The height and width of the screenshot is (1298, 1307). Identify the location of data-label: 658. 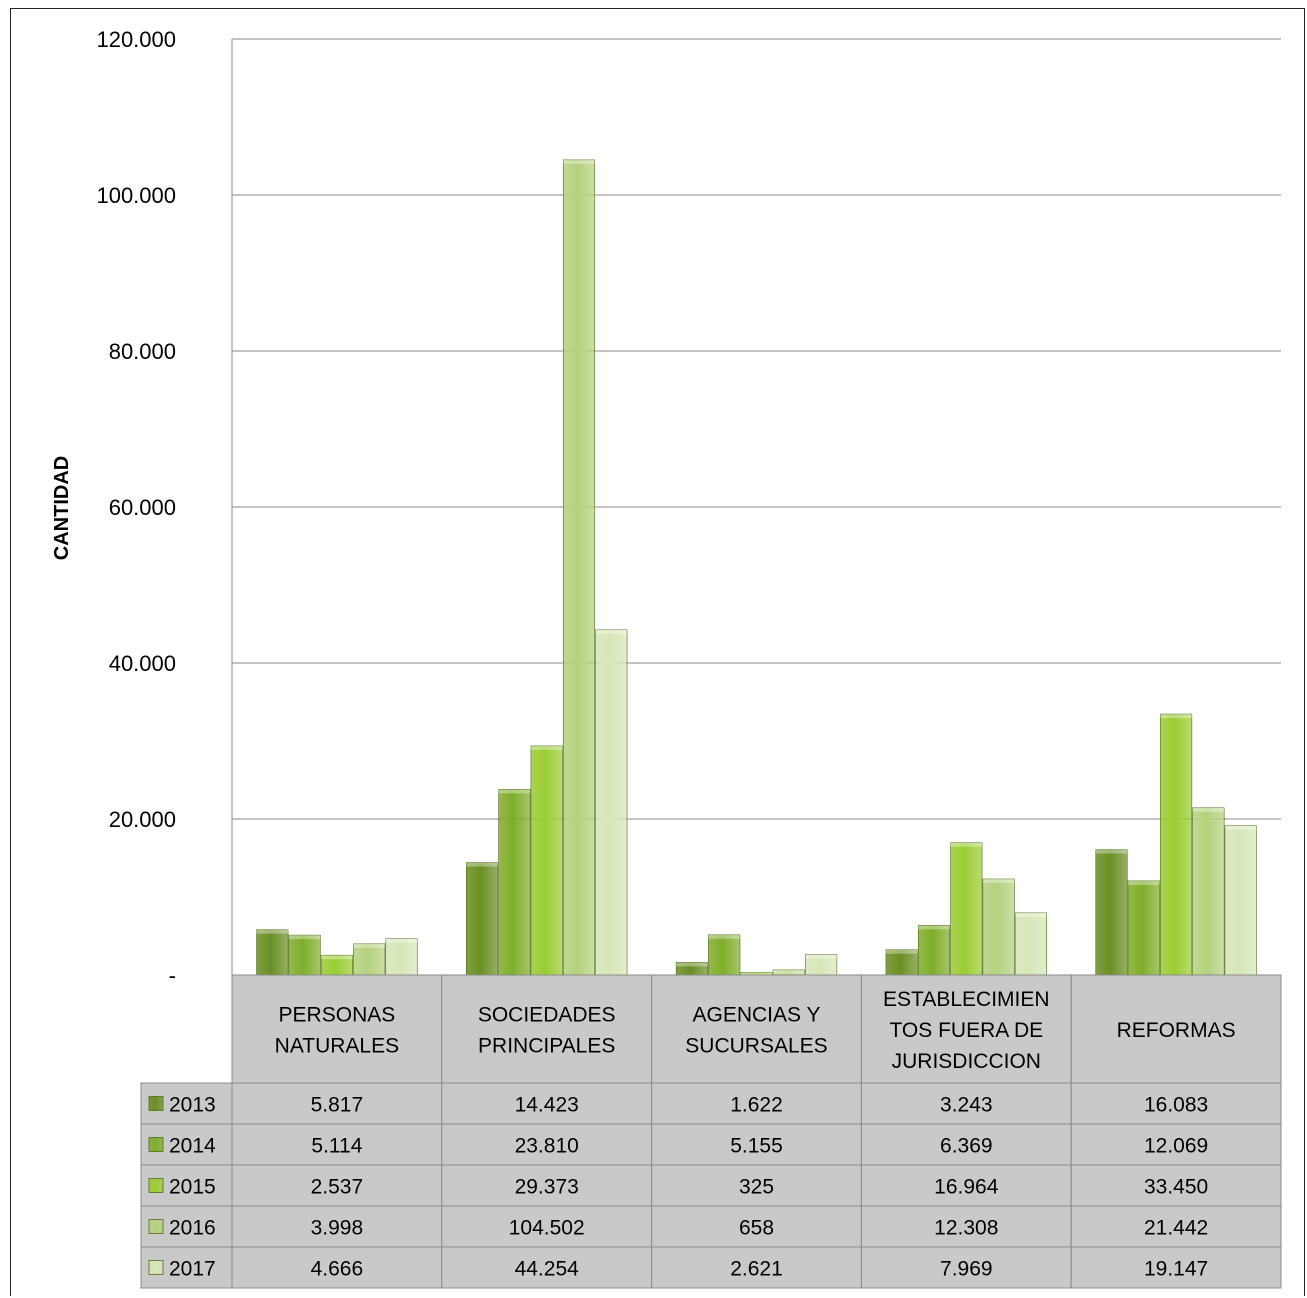
(756, 1228).